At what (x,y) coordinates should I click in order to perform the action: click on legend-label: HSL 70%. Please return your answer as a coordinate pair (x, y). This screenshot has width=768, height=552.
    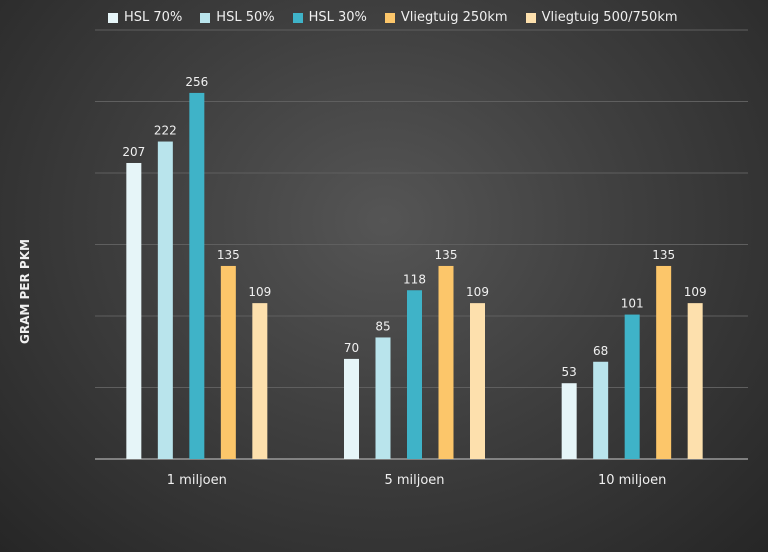
    Looking at the image, I should click on (153, 17).